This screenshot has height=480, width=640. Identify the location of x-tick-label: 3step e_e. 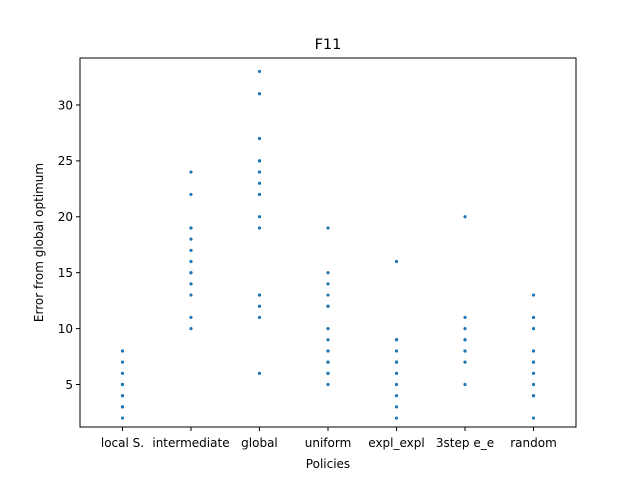
(465, 443).